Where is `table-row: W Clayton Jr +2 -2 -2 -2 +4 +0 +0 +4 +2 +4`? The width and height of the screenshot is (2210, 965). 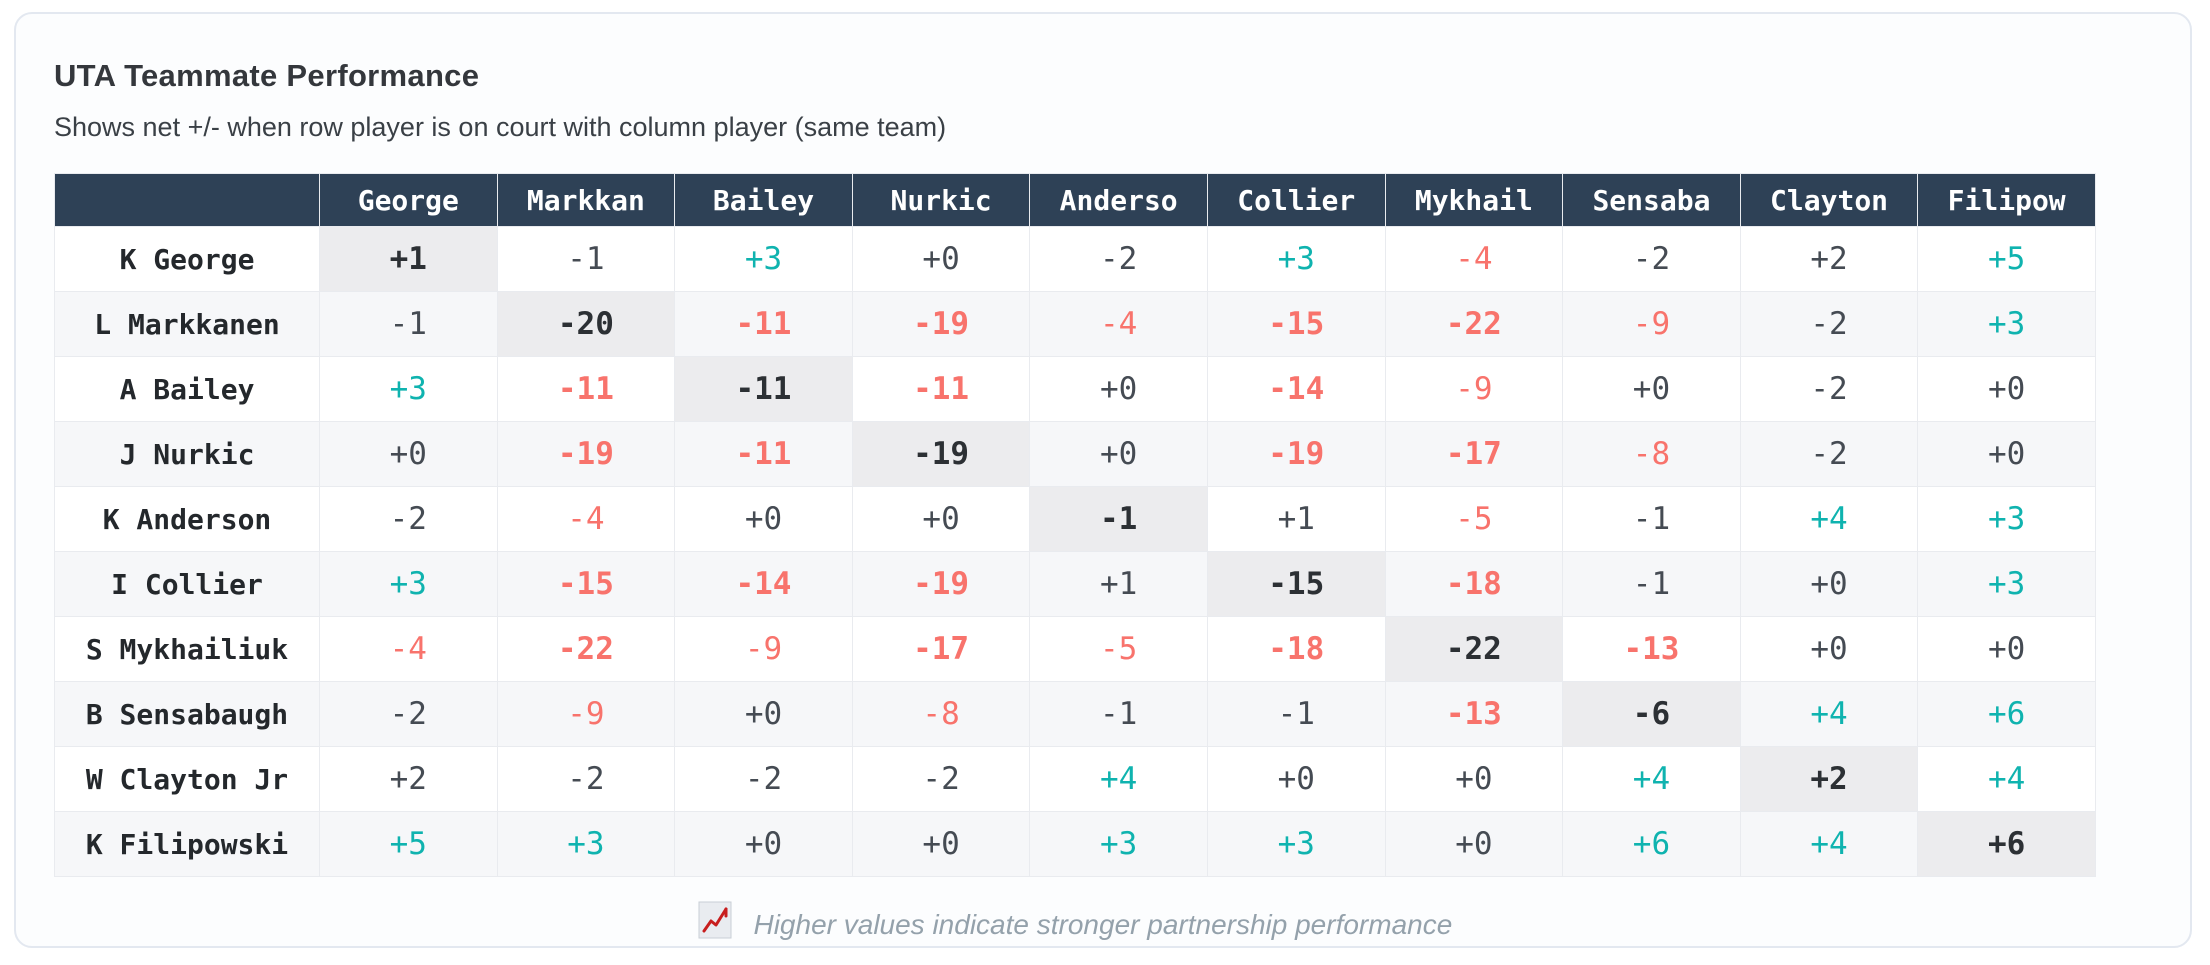 table-row: W Clayton Jr +2 -2 -2 -2 +4 +0 +0 +4 +2 +4 is located at coordinates (1075, 779).